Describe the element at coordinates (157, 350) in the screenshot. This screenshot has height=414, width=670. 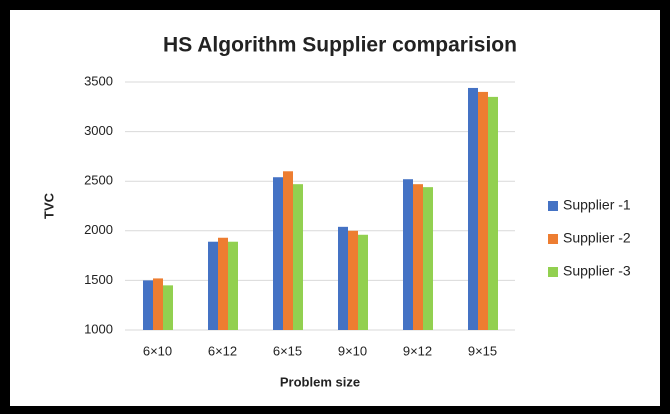
I see `x-tick-label: 6×10` at that location.